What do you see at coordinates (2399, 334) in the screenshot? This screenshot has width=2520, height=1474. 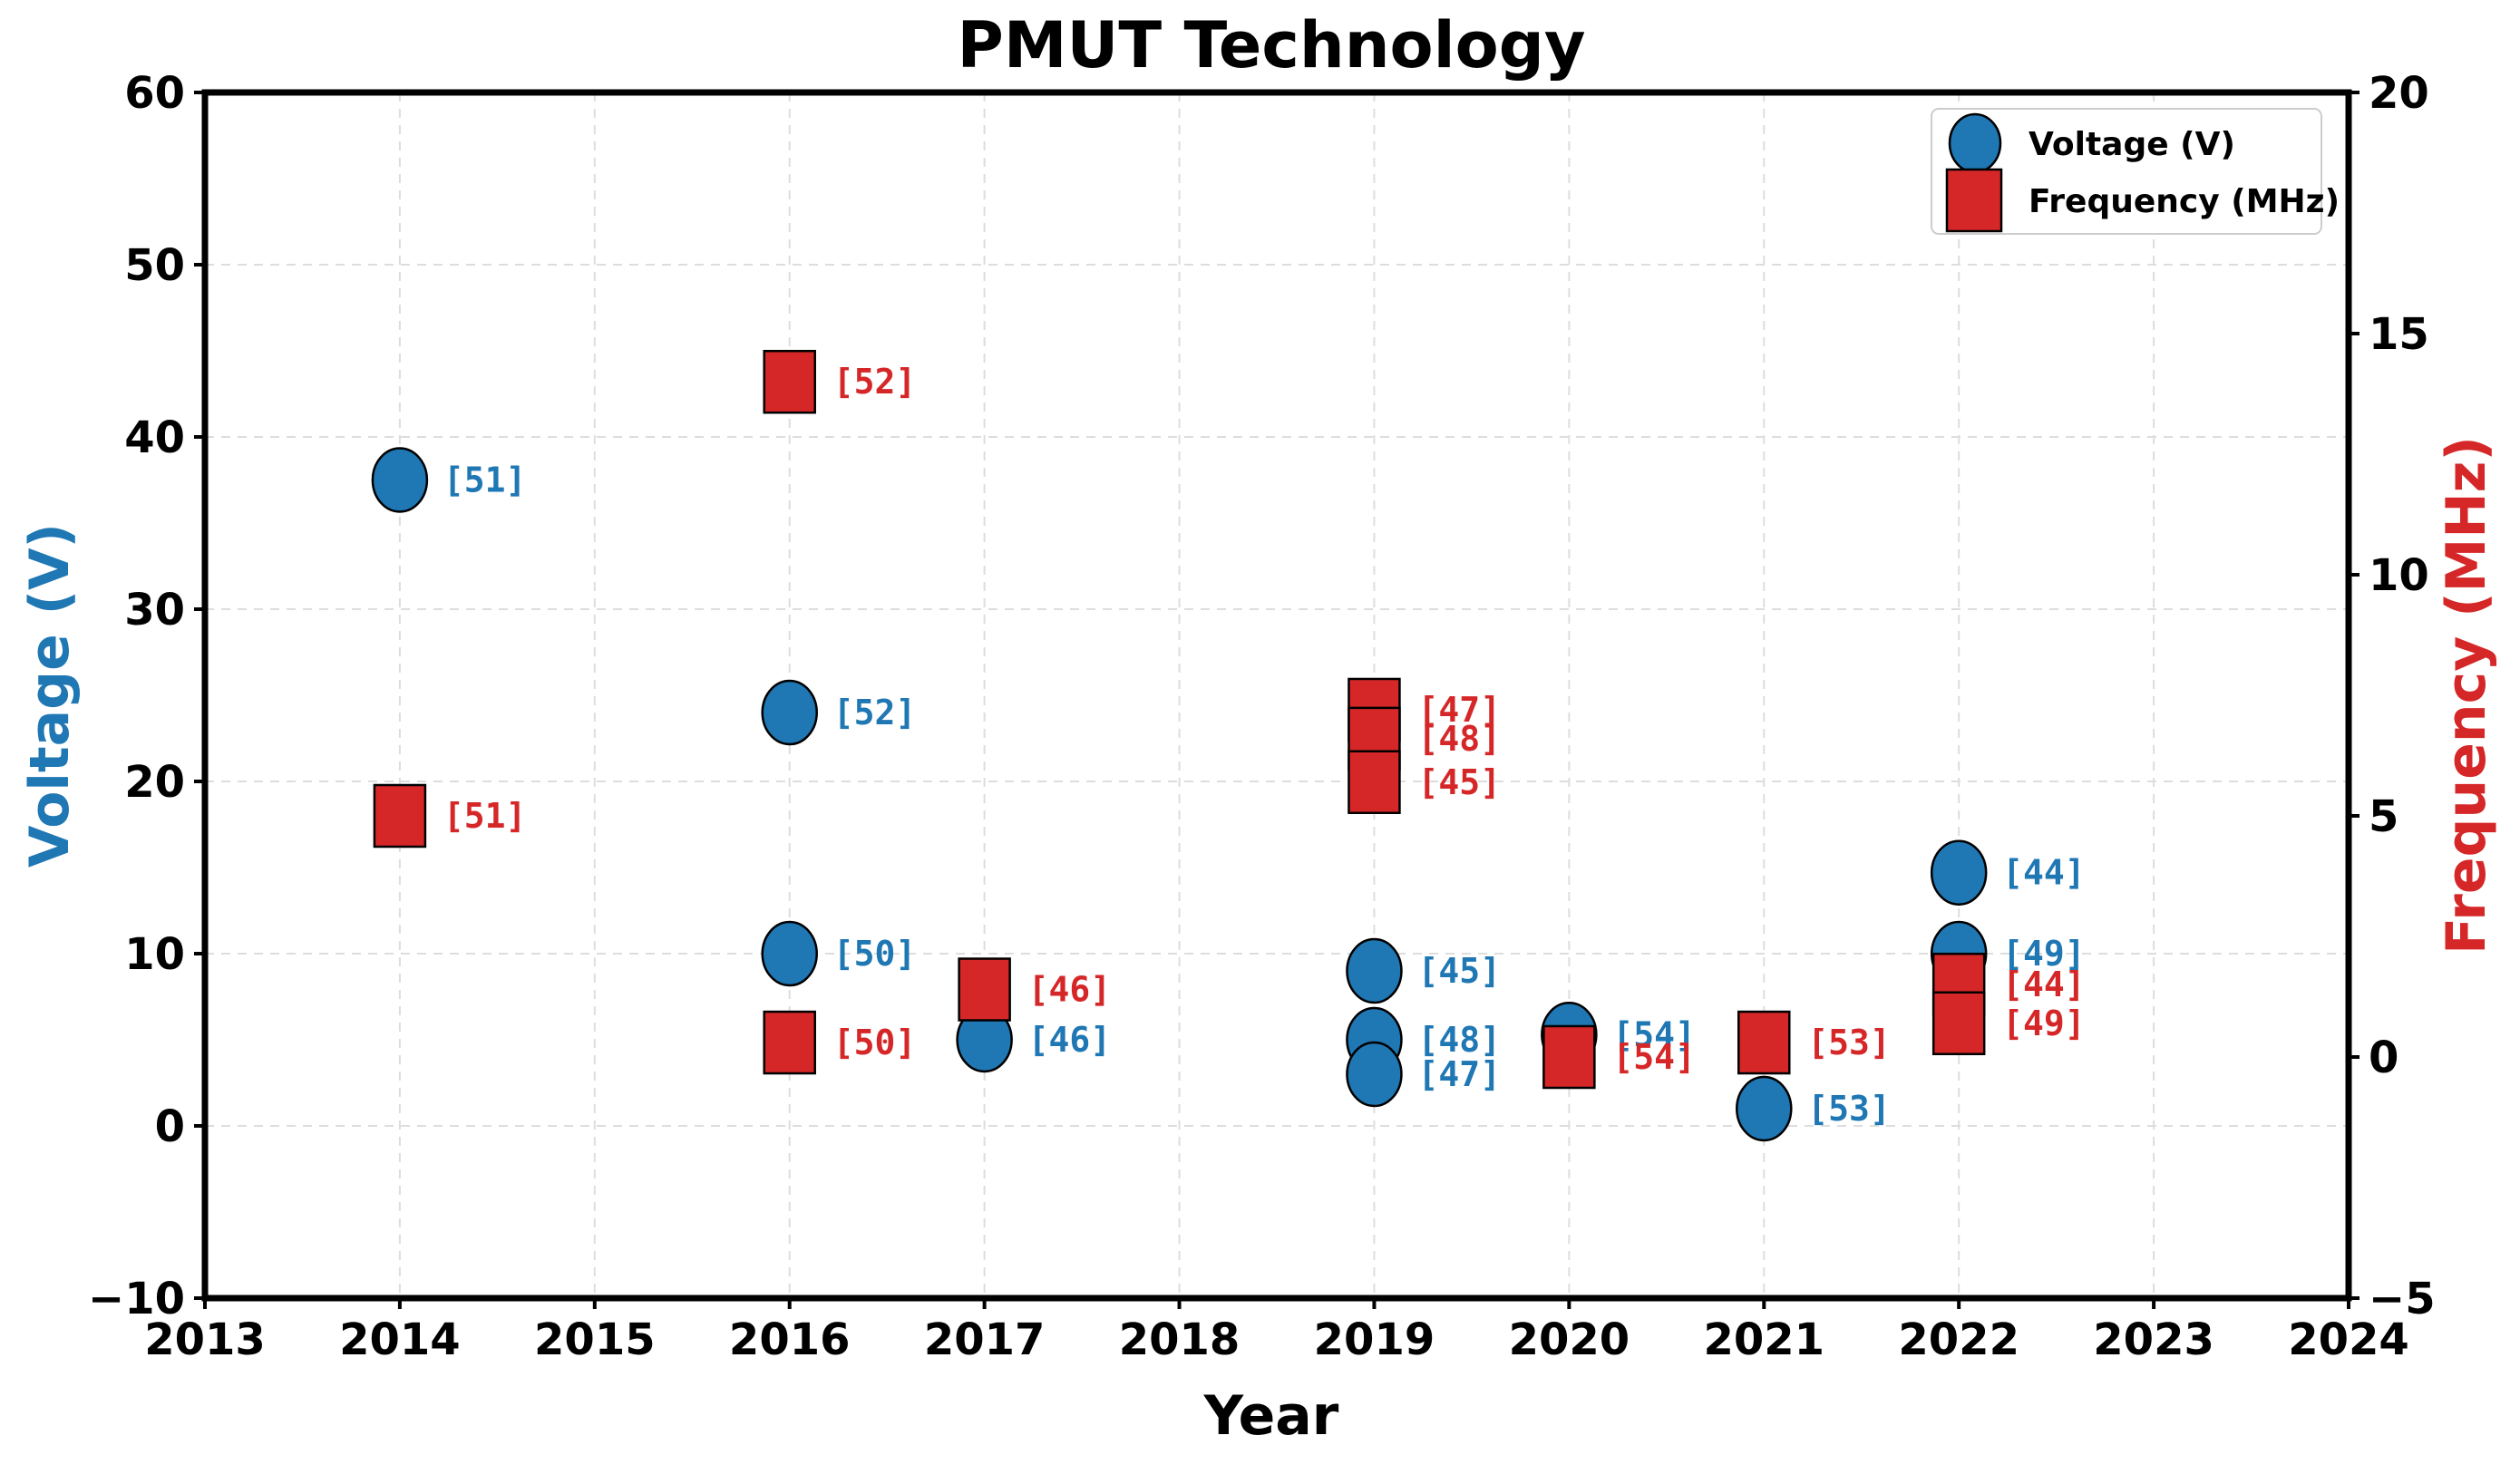 I see `y2-tick-label: 15` at bounding box center [2399, 334].